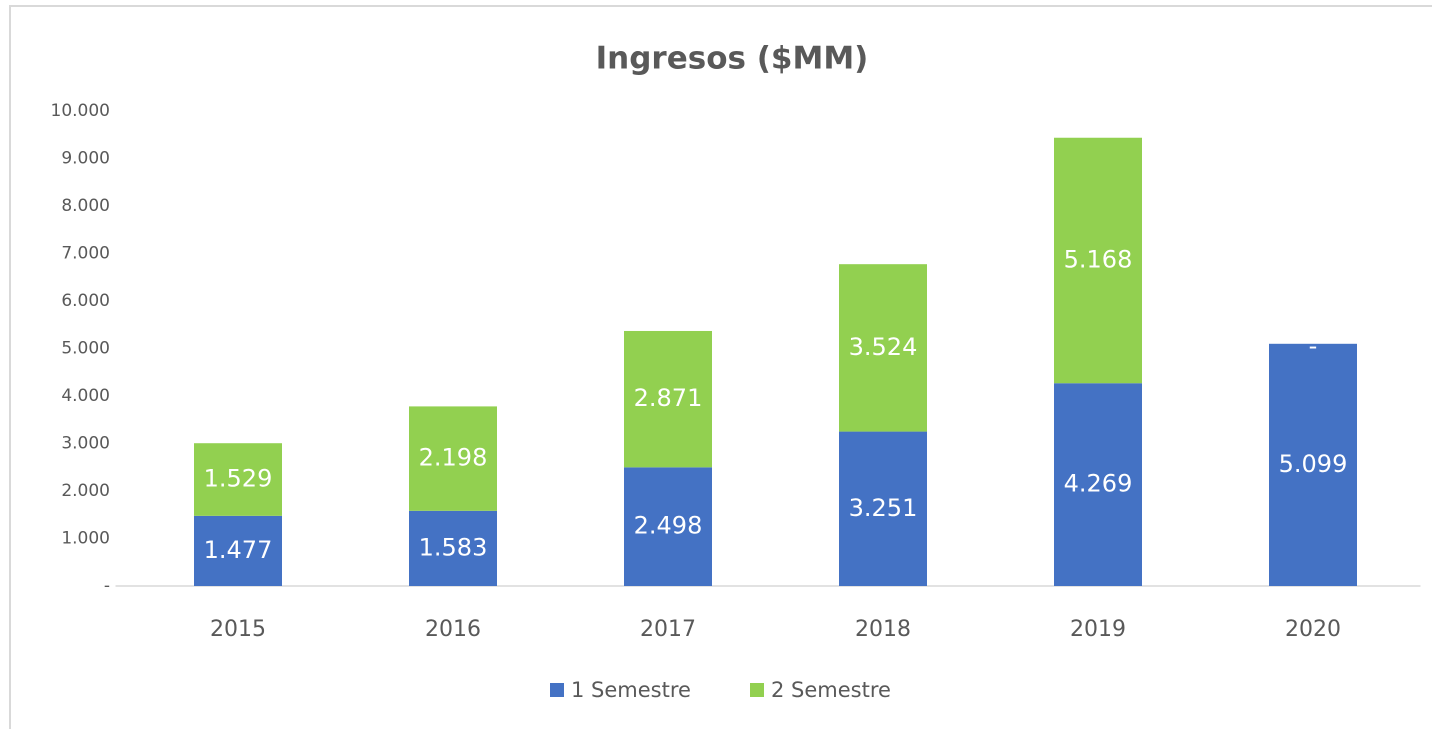  What do you see at coordinates (668, 629) in the screenshot?
I see `x-tick-label: 2017` at bounding box center [668, 629].